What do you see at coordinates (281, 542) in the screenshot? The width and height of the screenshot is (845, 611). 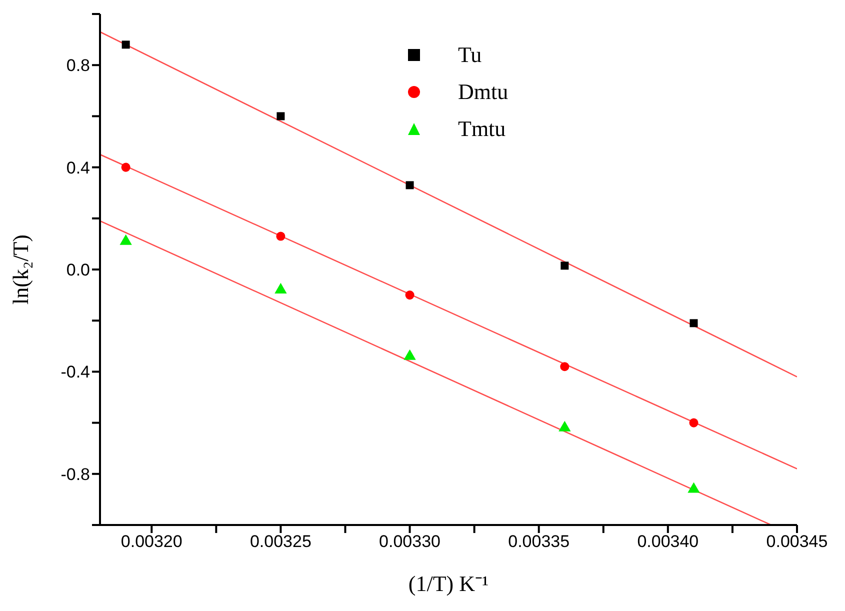 I see `x-tick-label: 0.00325` at bounding box center [281, 542].